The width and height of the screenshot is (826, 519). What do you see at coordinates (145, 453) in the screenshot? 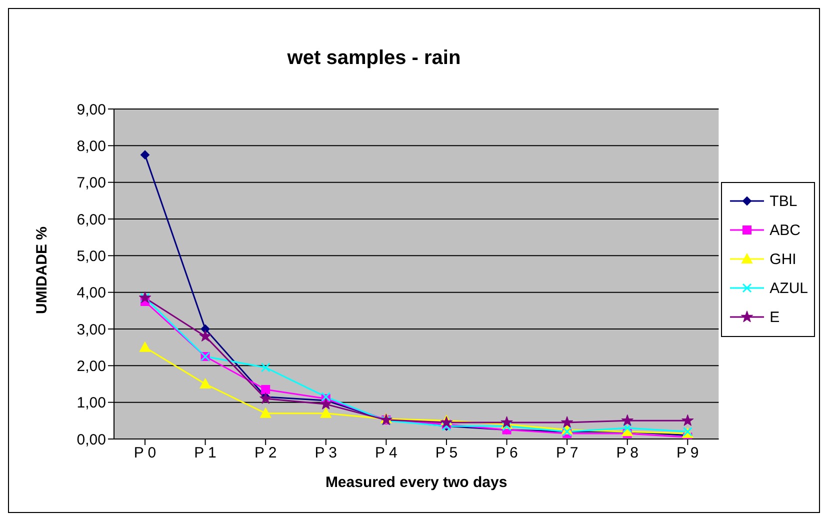
I see `x-tick-label: P 0` at bounding box center [145, 453].